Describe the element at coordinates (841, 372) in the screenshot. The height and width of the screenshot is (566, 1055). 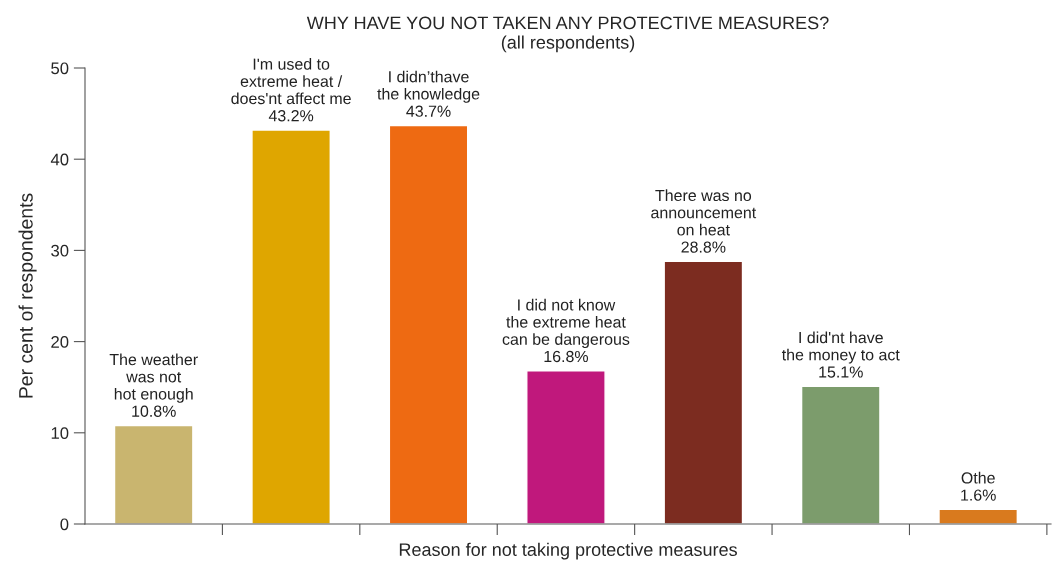
I see `data-label: 15.1%` at that location.